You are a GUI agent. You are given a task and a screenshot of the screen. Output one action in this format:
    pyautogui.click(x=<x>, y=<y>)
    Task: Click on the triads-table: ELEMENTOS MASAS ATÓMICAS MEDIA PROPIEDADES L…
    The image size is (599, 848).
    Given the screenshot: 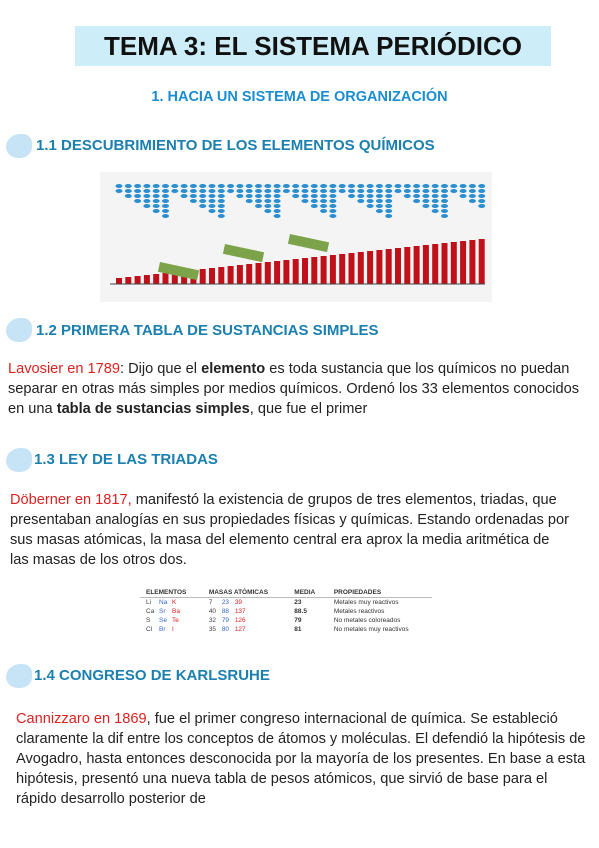 What is the action you would take?
    pyautogui.click(x=286, y=611)
    